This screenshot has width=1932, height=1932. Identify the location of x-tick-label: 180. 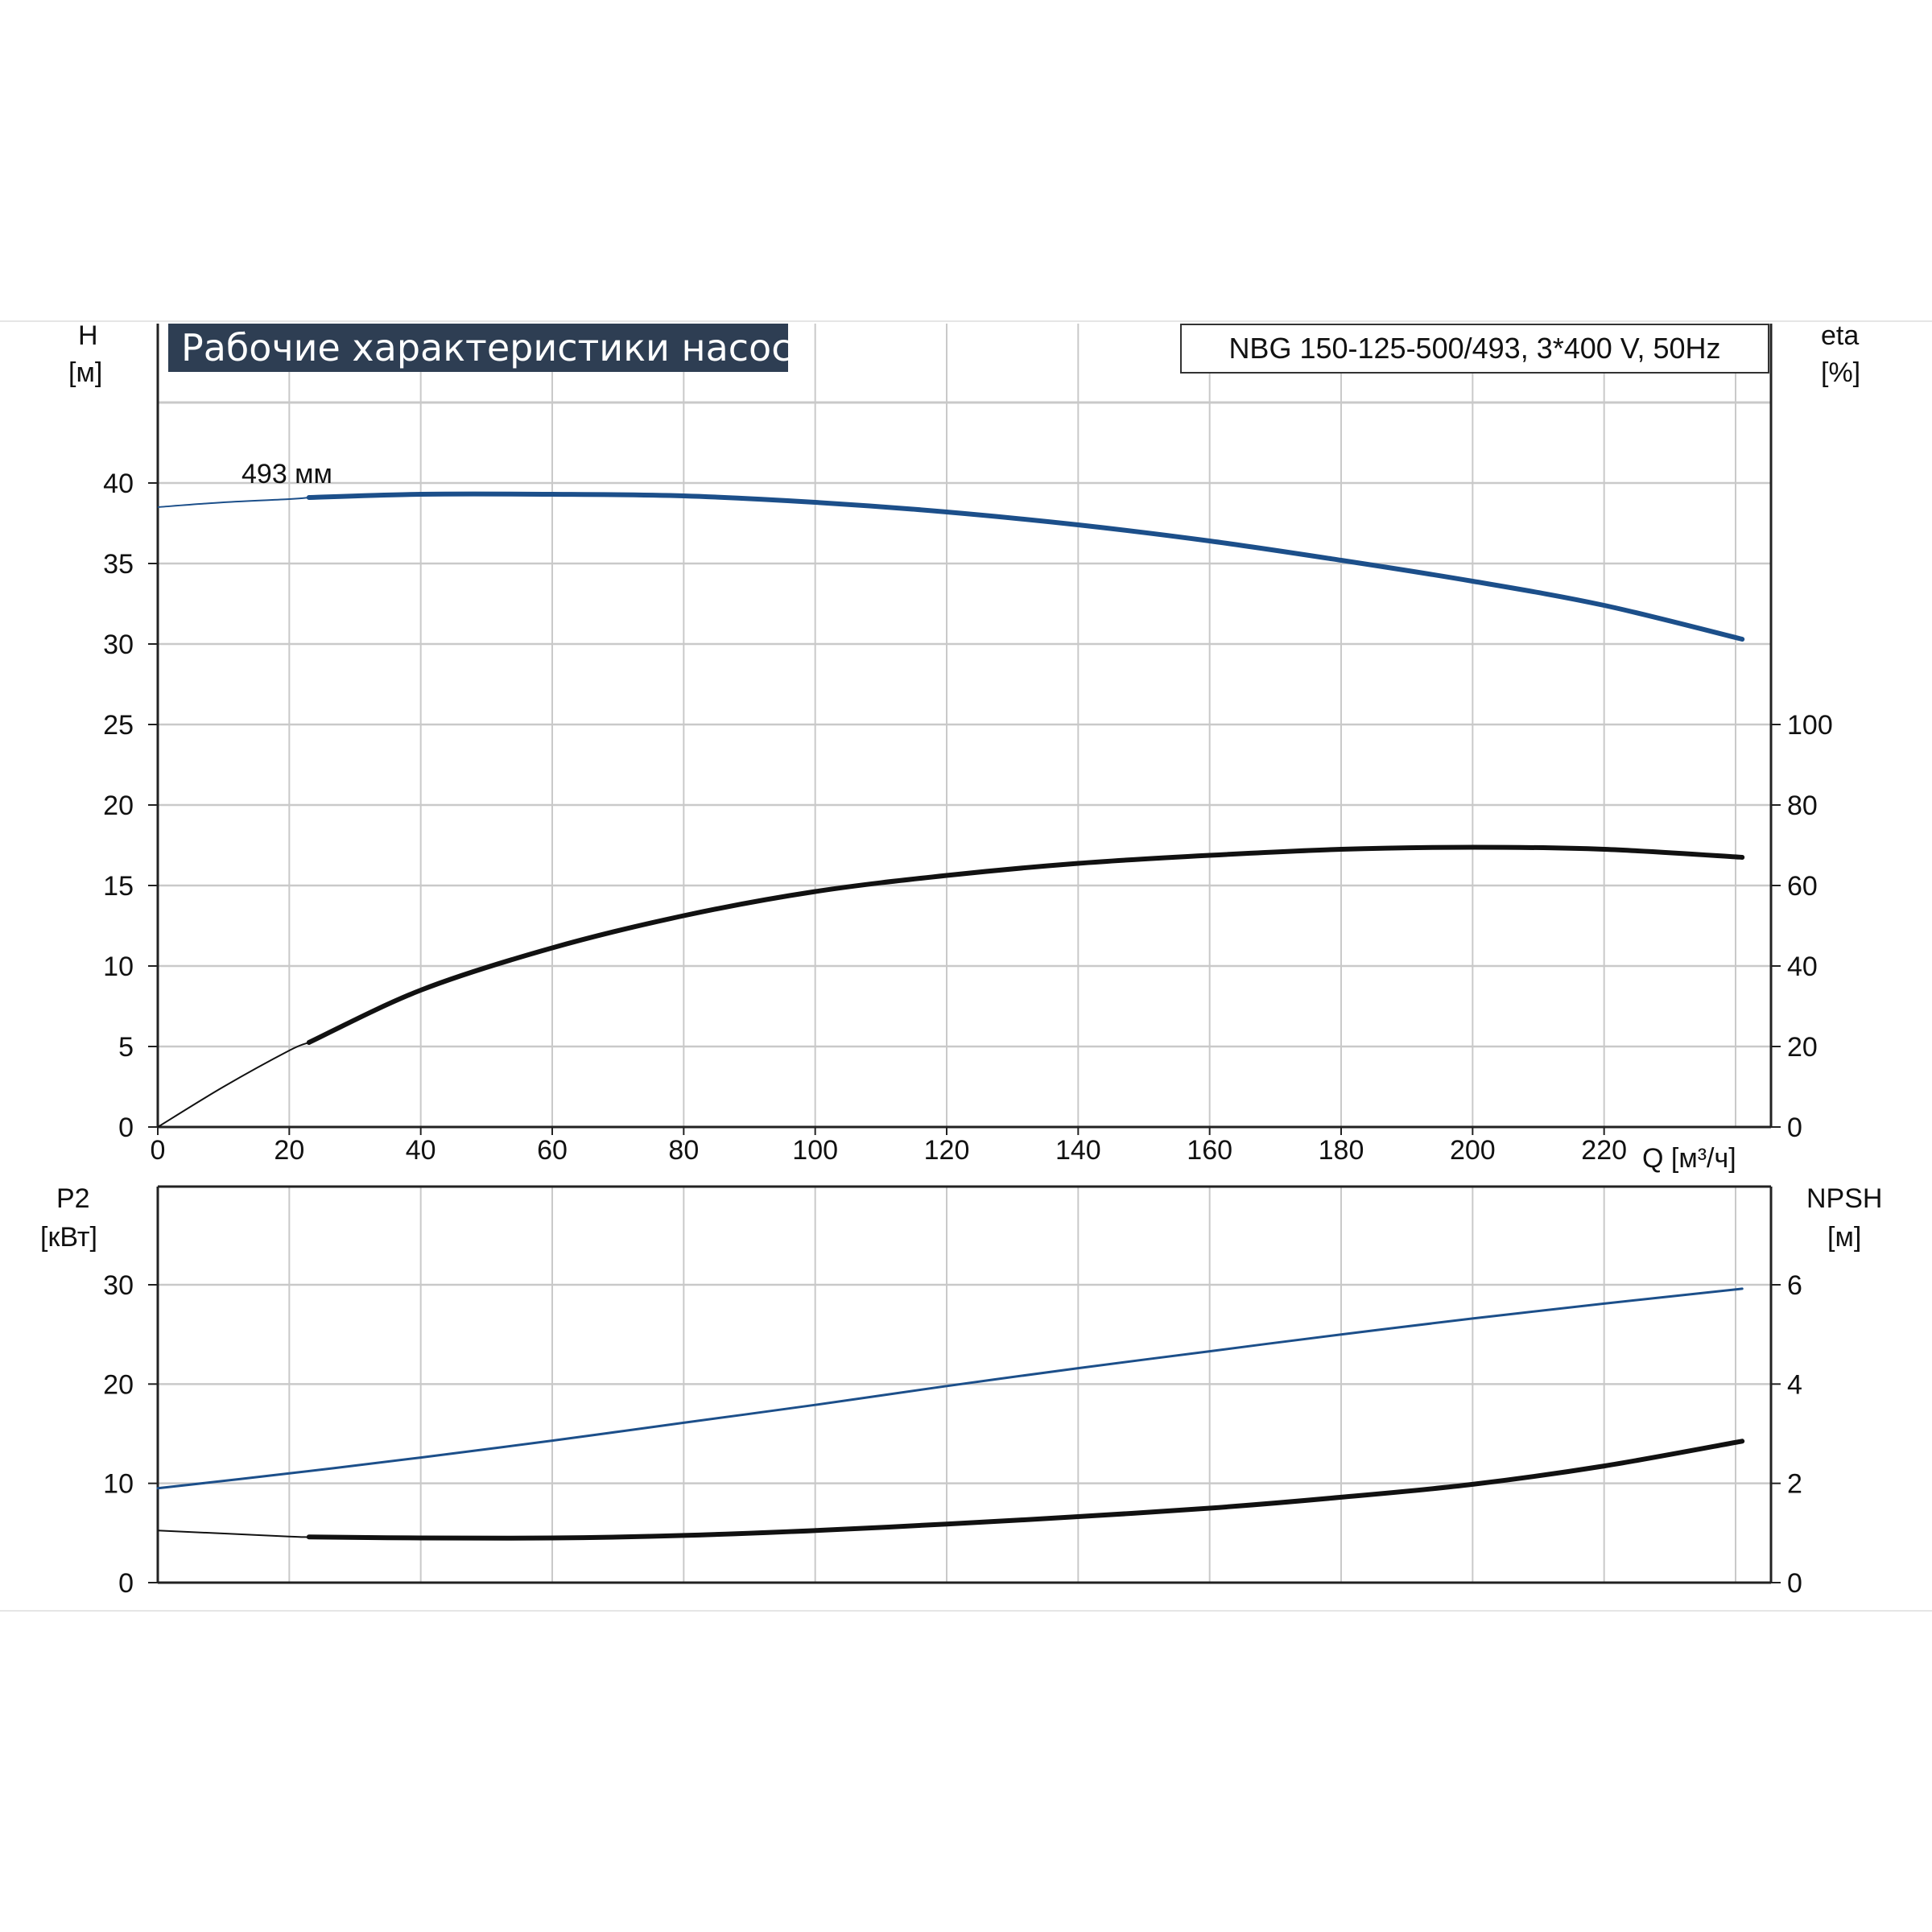
(1341, 1150).